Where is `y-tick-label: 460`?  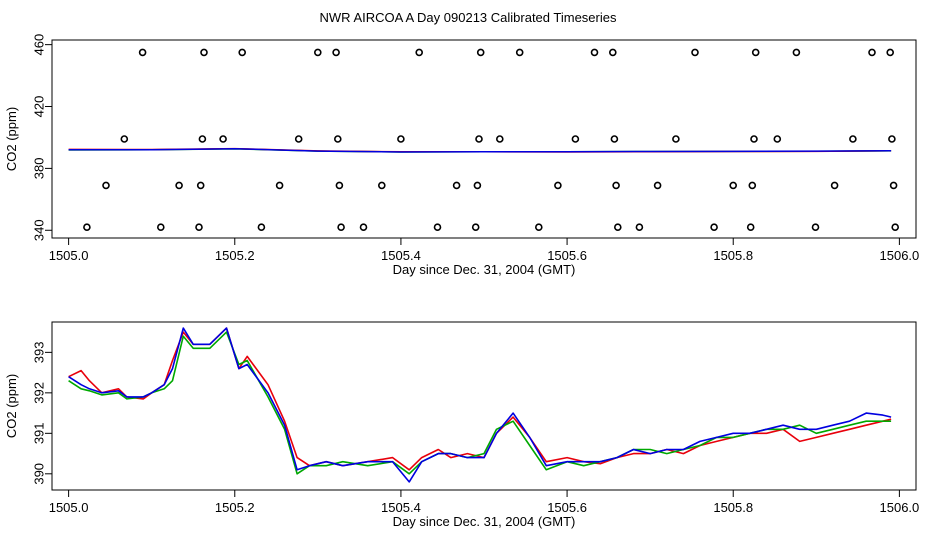 y-tick-label: 460 is located at coordinates (39, 45).